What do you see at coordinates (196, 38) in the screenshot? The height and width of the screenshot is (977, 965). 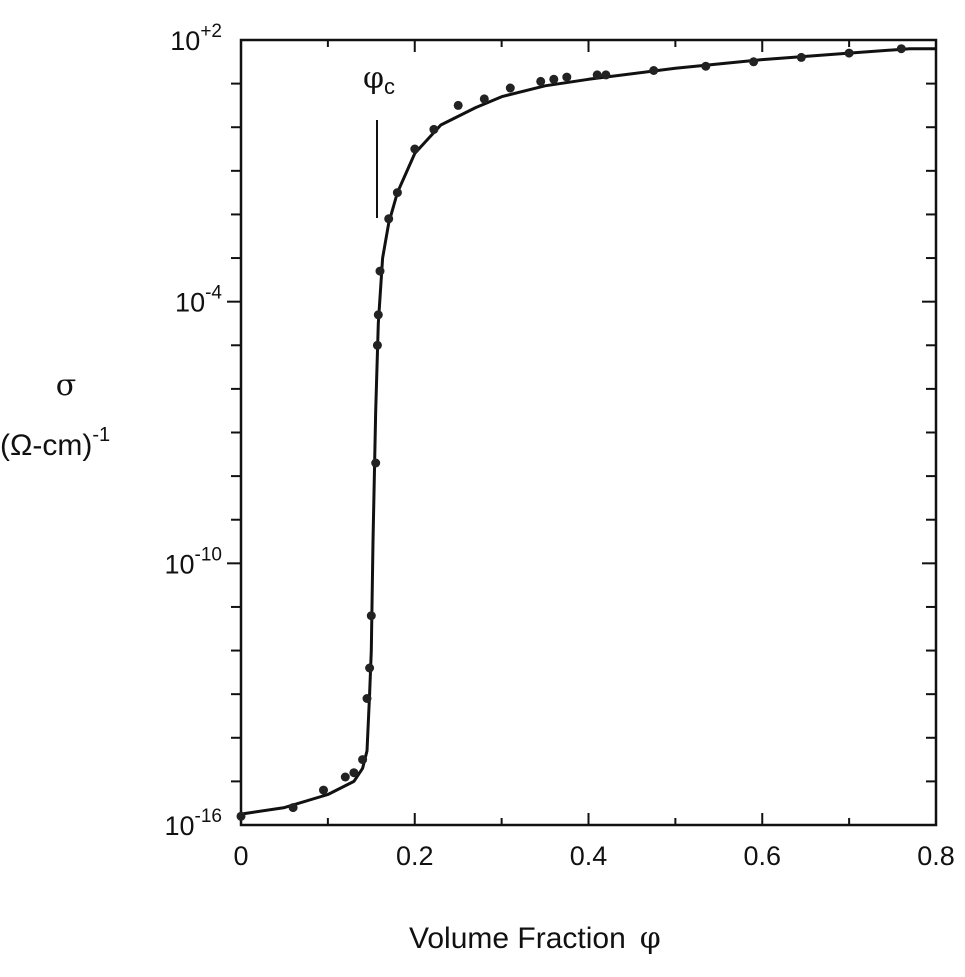 I see `y-tick-label: 10+2` at bounding box center [196, 38].